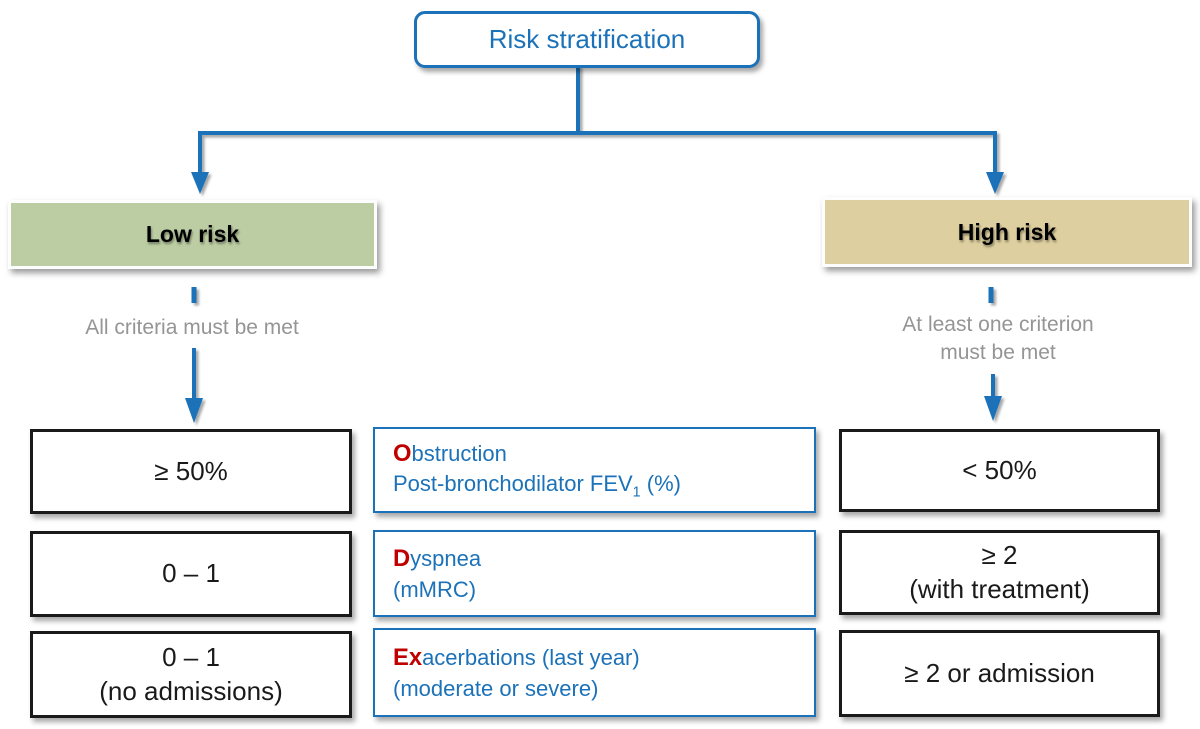 The height and width of the screenshot is (729, 1200). Describe the element at coordinates (191, 471) in the screenshot. I see `low-value-obstruction: ≥ 50%` at that location.